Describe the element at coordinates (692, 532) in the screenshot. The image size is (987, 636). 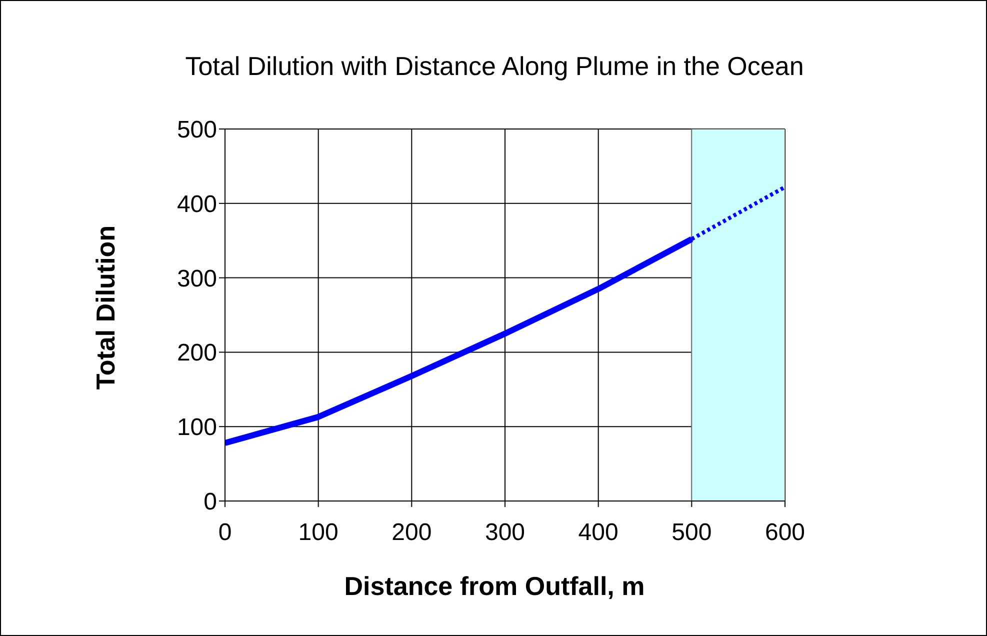
I see `x-tick-label: 500` at that location.